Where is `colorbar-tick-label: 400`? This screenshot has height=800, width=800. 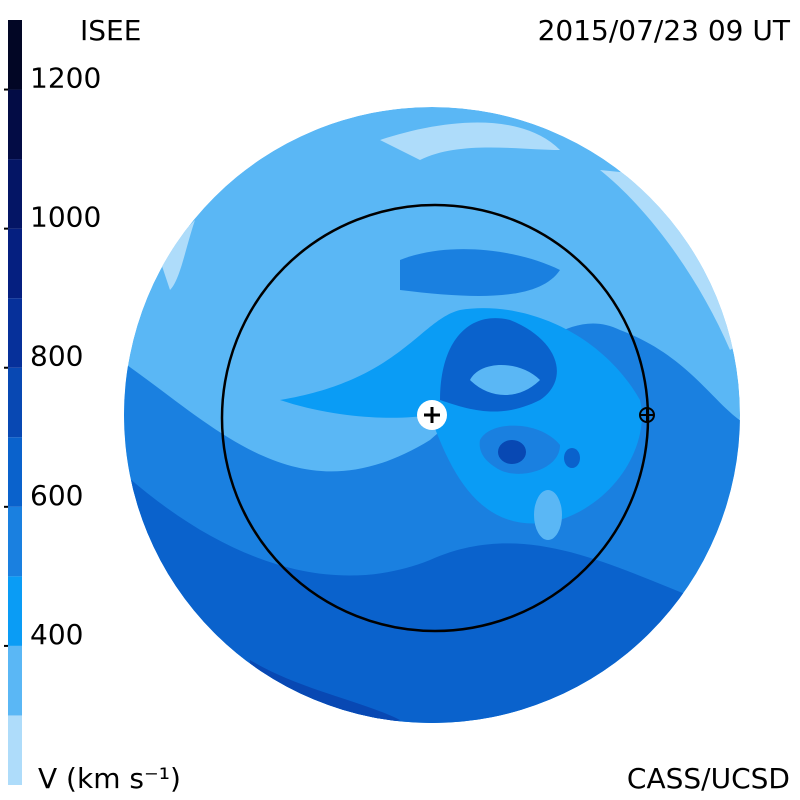 colorbar-tick-label: 400 is located at coordinates (56, 634).